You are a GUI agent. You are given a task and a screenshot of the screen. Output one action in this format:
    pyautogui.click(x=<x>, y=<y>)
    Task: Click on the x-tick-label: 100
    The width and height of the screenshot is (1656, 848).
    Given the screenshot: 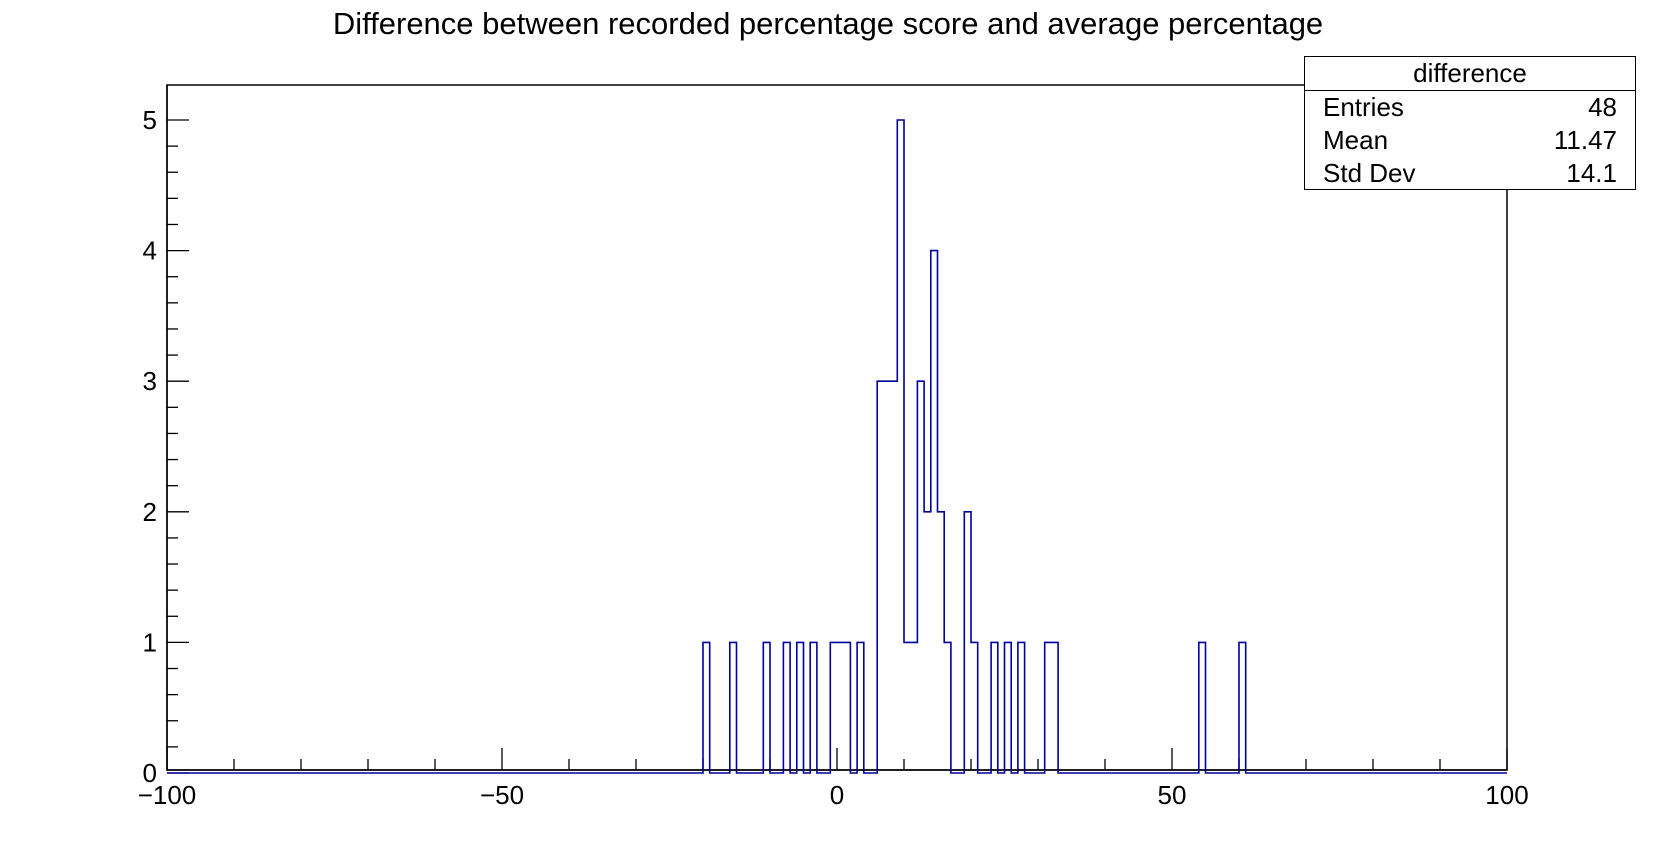 What is the action you would take?
    pyautogui.click(x=1506, y=795)
    